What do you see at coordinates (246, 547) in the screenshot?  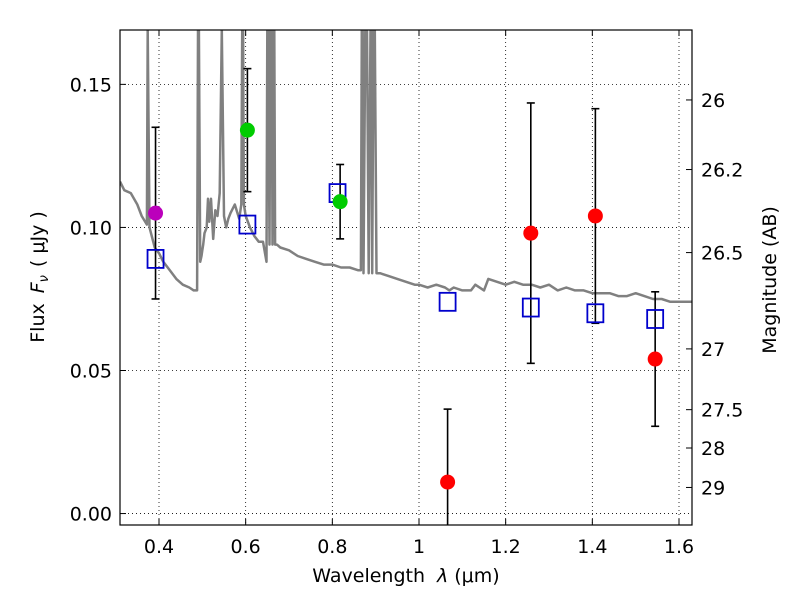 I see `x-tick-label: 0.6` at bounding box center [246, 547].